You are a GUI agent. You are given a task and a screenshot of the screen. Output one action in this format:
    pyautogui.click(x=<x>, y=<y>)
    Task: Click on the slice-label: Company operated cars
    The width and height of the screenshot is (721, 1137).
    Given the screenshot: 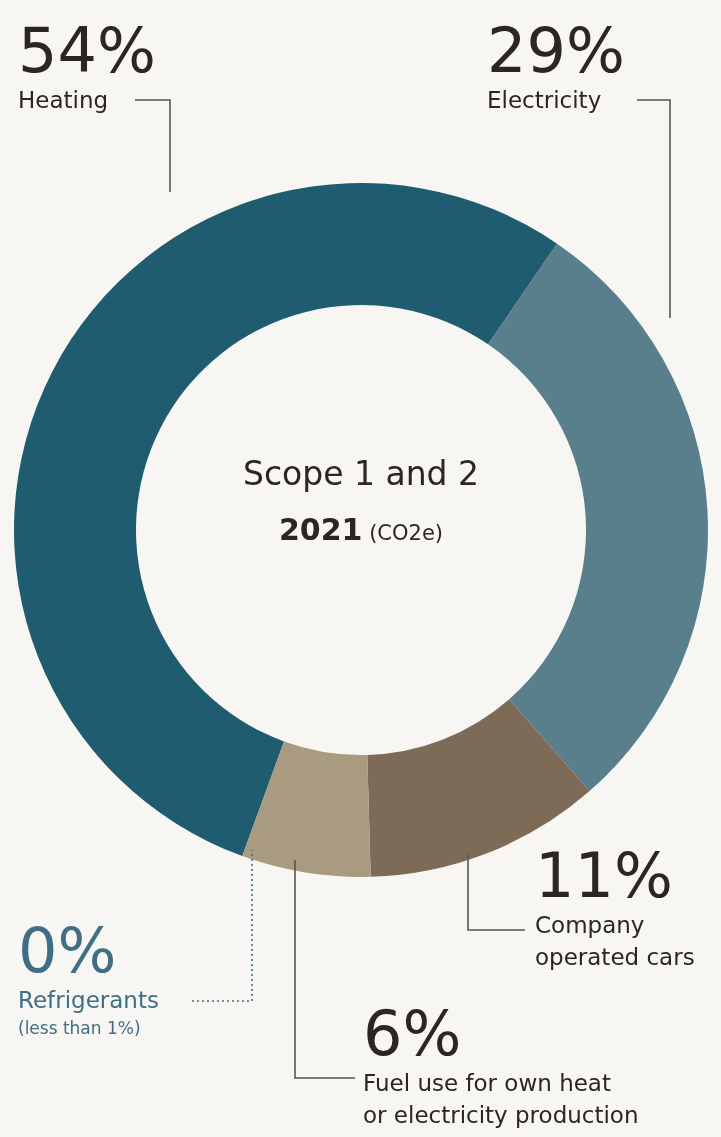 What is the action you would take?
    pyautogui.click(x=615, y=941)
    